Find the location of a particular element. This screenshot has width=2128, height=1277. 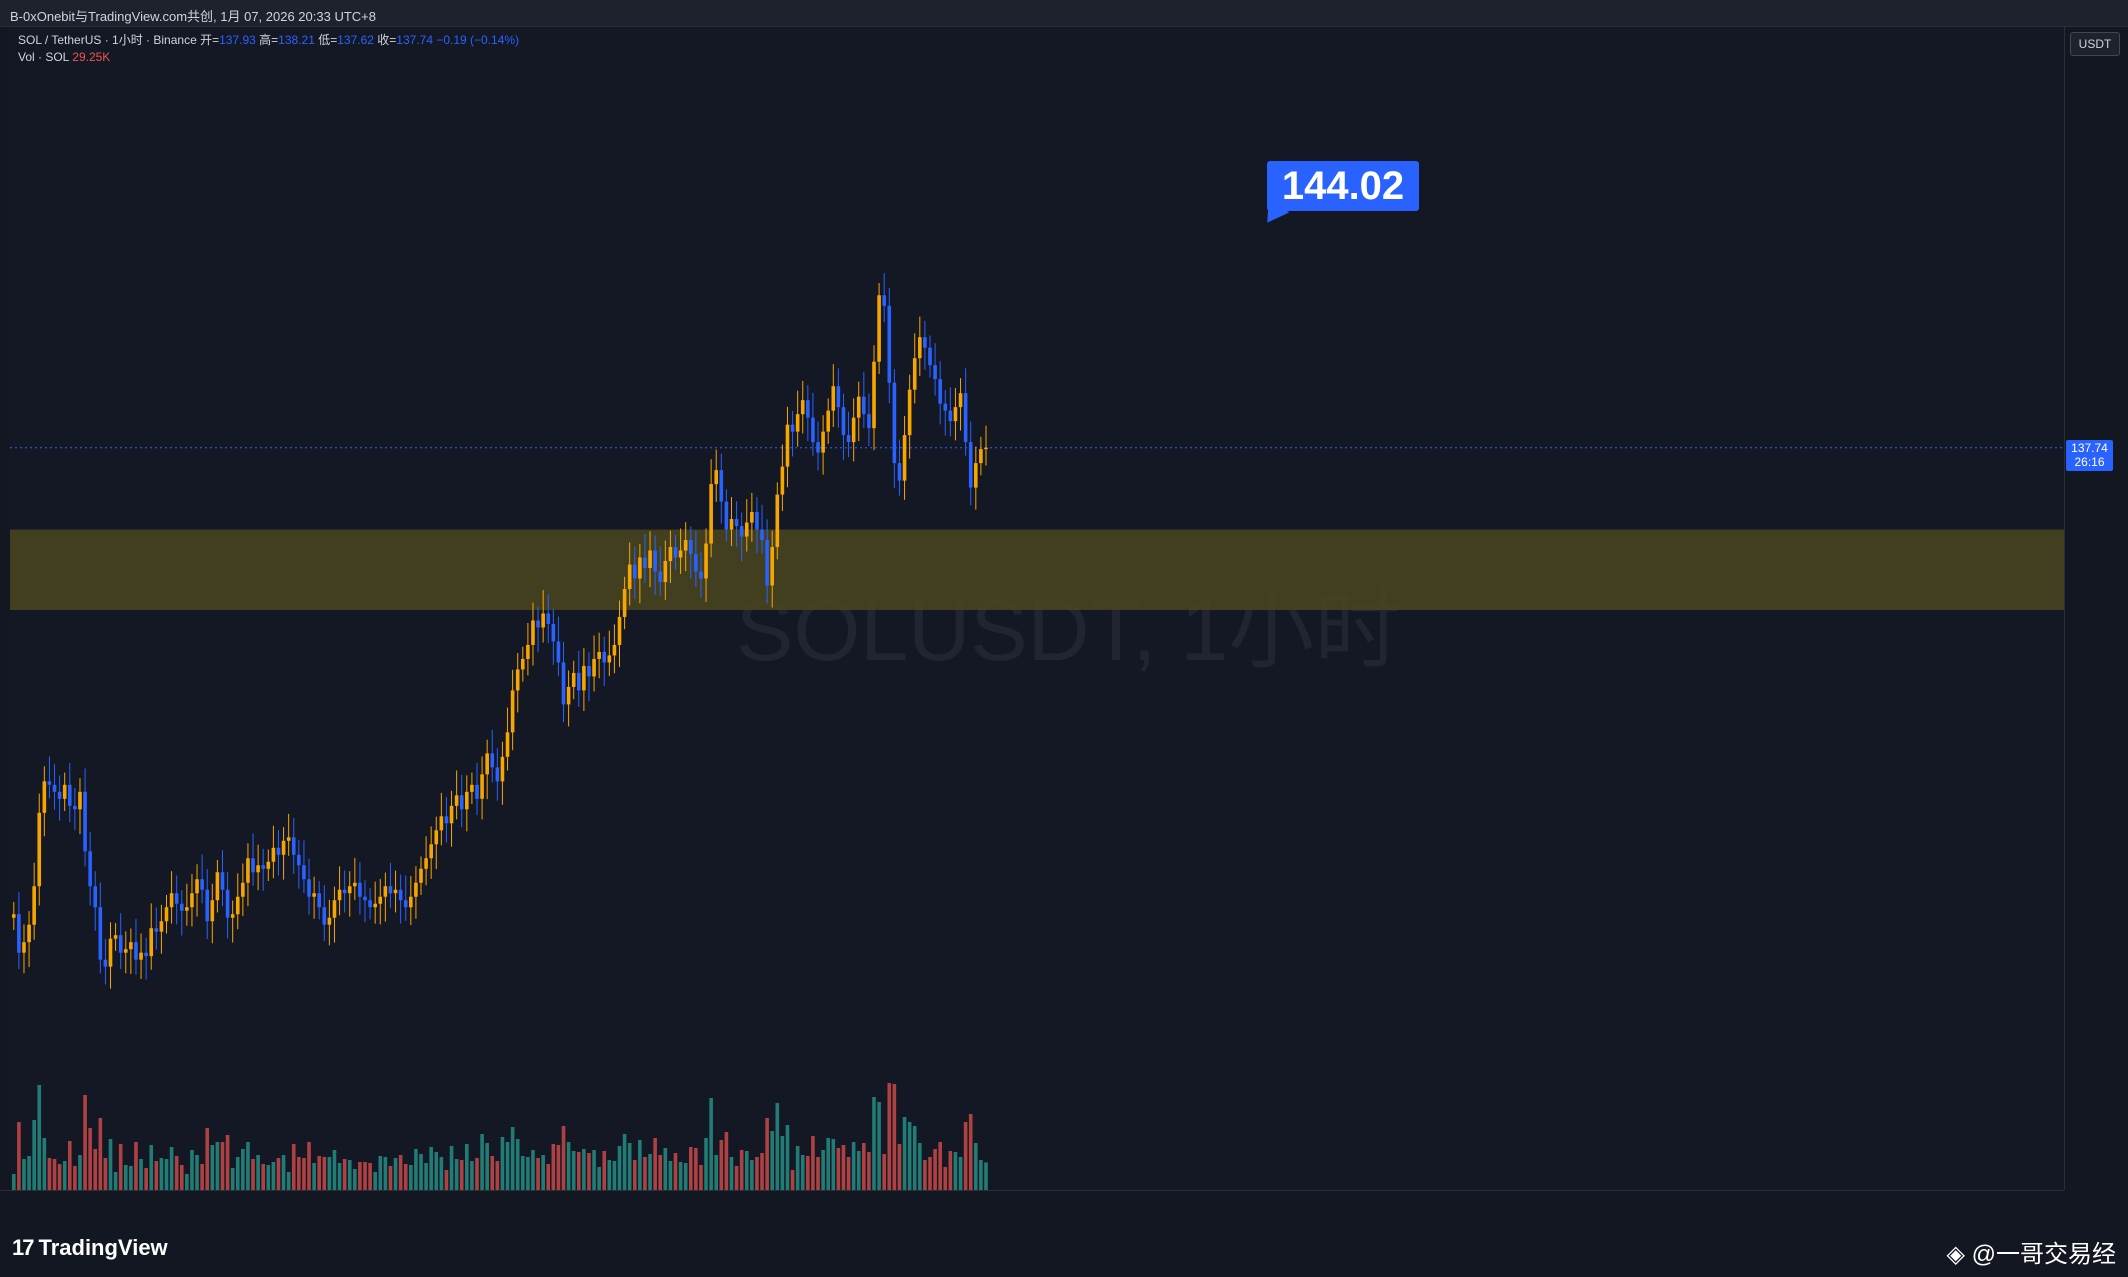

legend-symbol: SOL / TetherUS · 1小时 · Binance is located at coordinates (107, 40).